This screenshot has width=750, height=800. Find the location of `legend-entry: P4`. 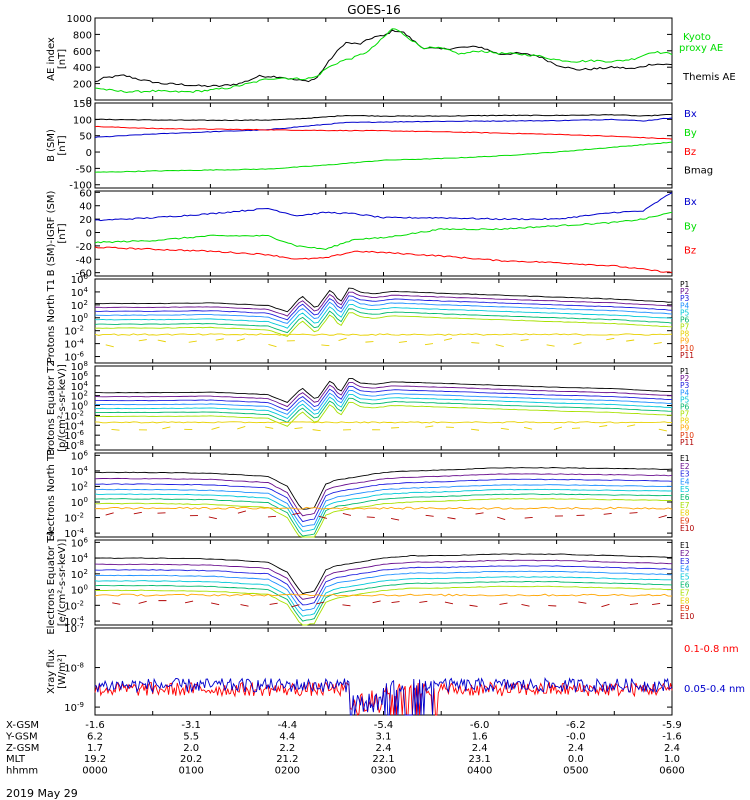

legend-entry: P4 is located at coordinates (685, 392).